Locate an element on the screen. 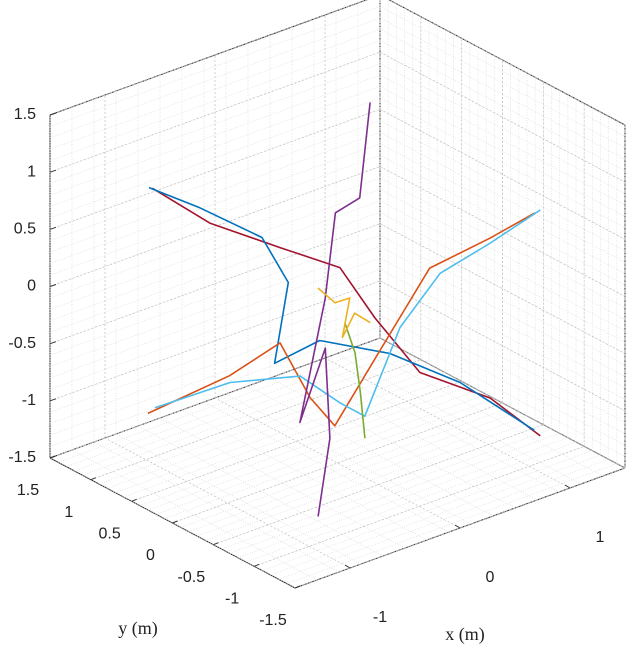  y-tick-label: -1.5 is located at coordinates (273, 620).